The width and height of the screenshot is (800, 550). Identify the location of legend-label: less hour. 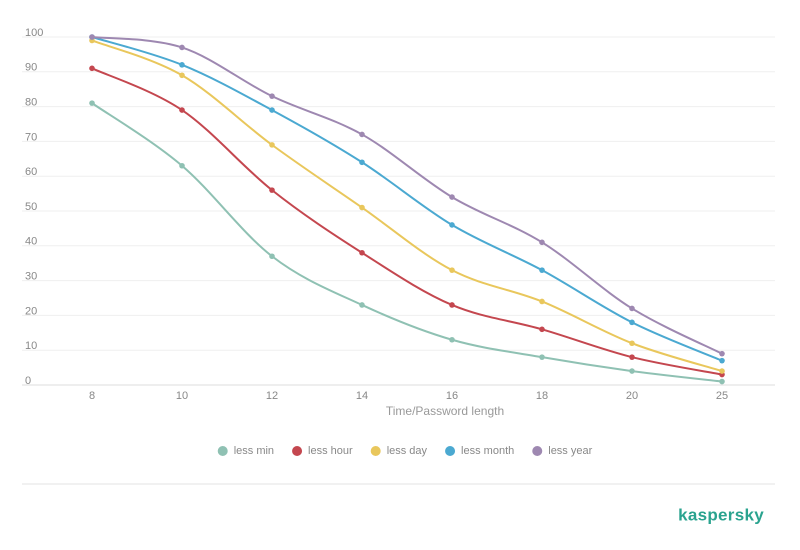
(330, 451).